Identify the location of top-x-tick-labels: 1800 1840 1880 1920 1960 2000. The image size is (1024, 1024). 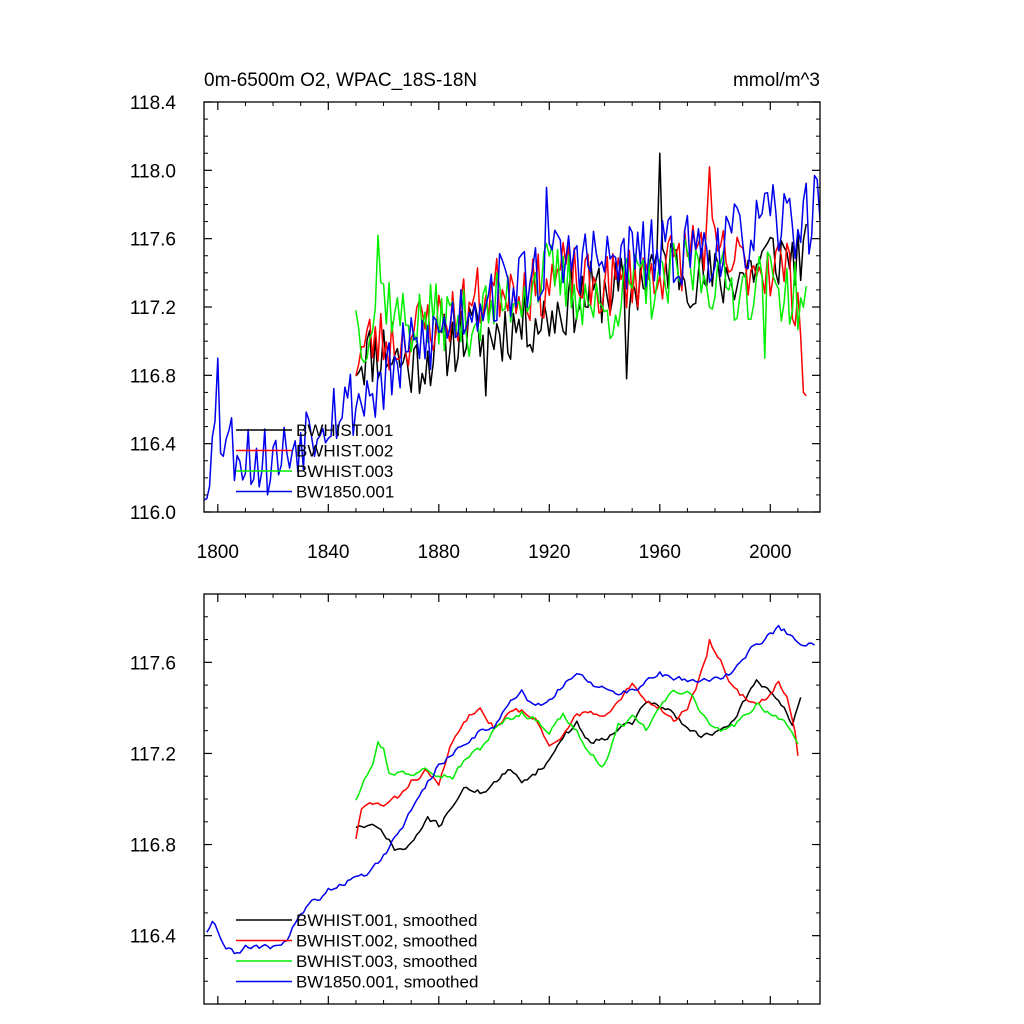
(494, 552).